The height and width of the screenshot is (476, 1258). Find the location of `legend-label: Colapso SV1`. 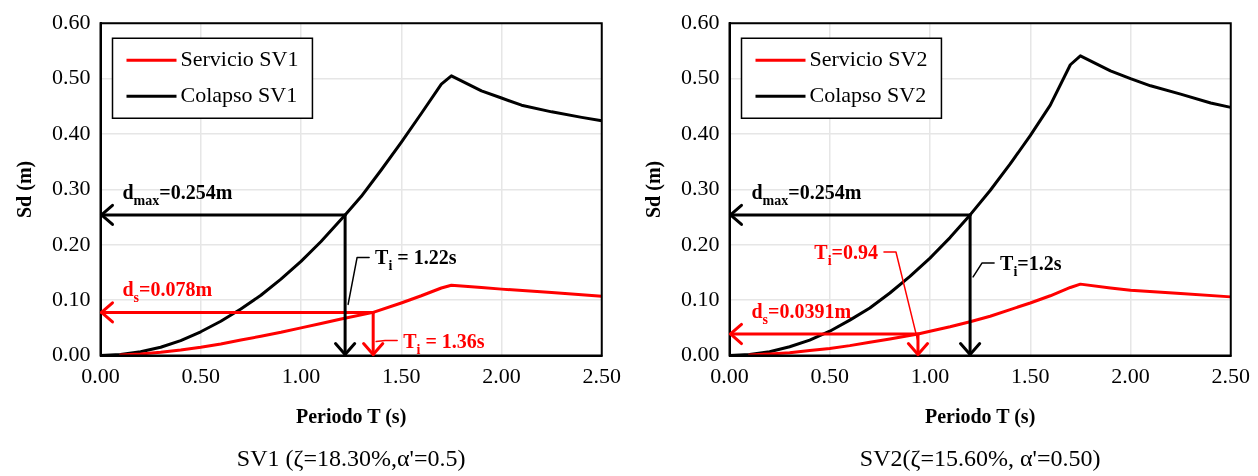

legend-label: Colapso SV1 is located at coordinates (239, 94).